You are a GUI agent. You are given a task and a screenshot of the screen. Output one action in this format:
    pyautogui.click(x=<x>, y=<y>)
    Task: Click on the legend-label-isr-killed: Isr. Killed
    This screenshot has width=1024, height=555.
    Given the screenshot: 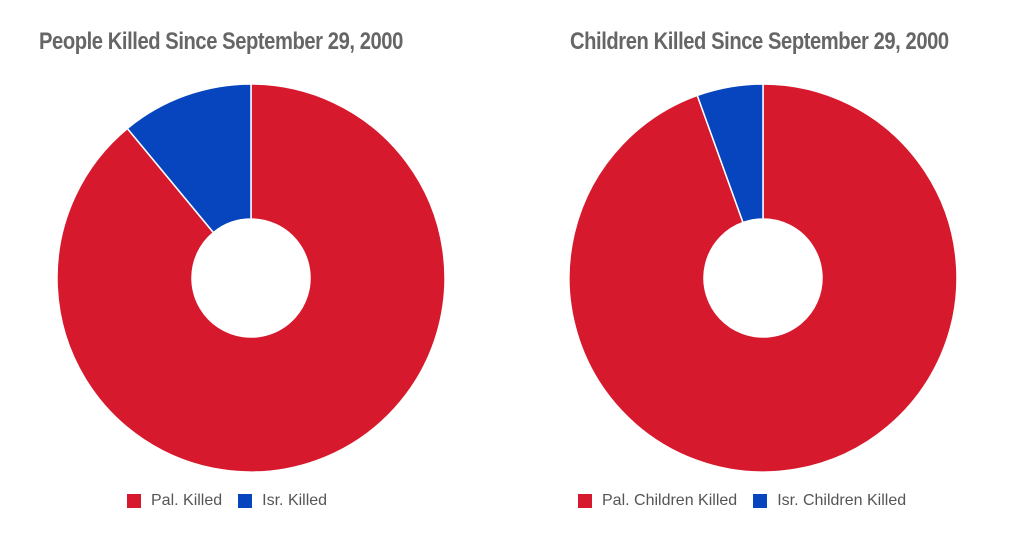 What is the action you would take?
    pyautogui.click(x=295, y=500)
    